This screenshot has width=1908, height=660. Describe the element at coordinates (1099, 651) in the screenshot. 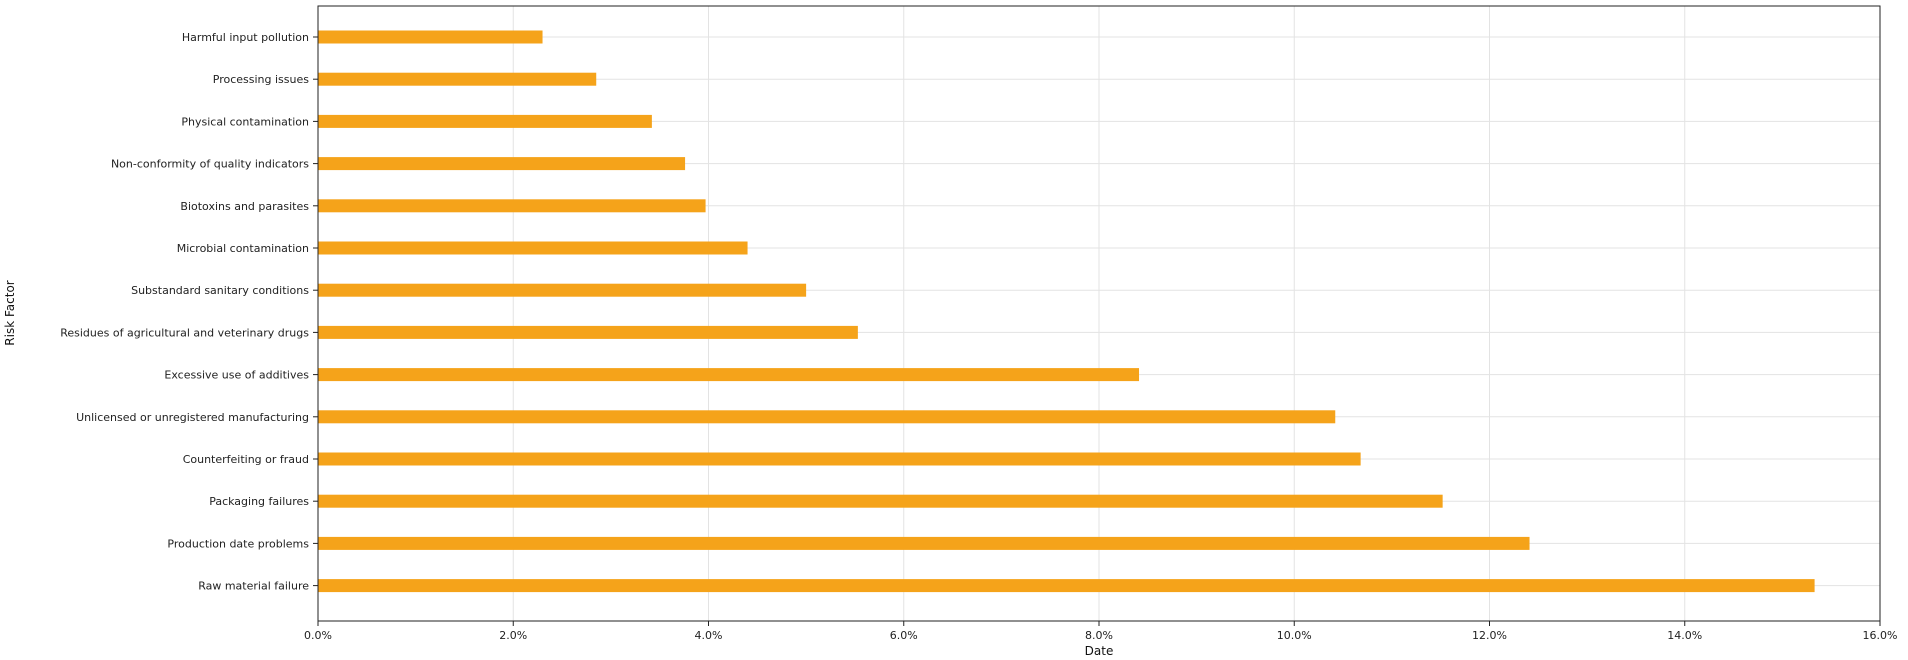

I see `x-axis-label: Date` at that location.